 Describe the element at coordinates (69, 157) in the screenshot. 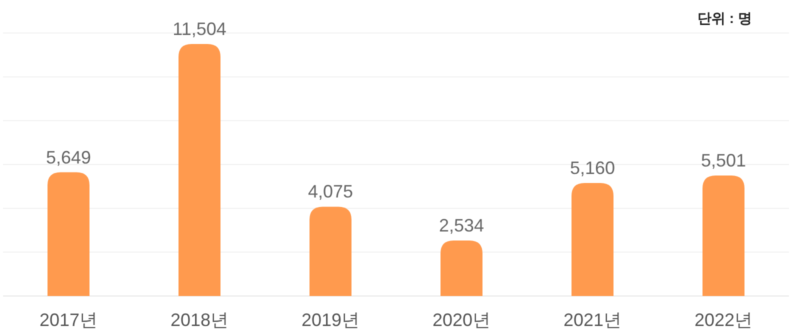

I see `data-label: 5,649` at that location.